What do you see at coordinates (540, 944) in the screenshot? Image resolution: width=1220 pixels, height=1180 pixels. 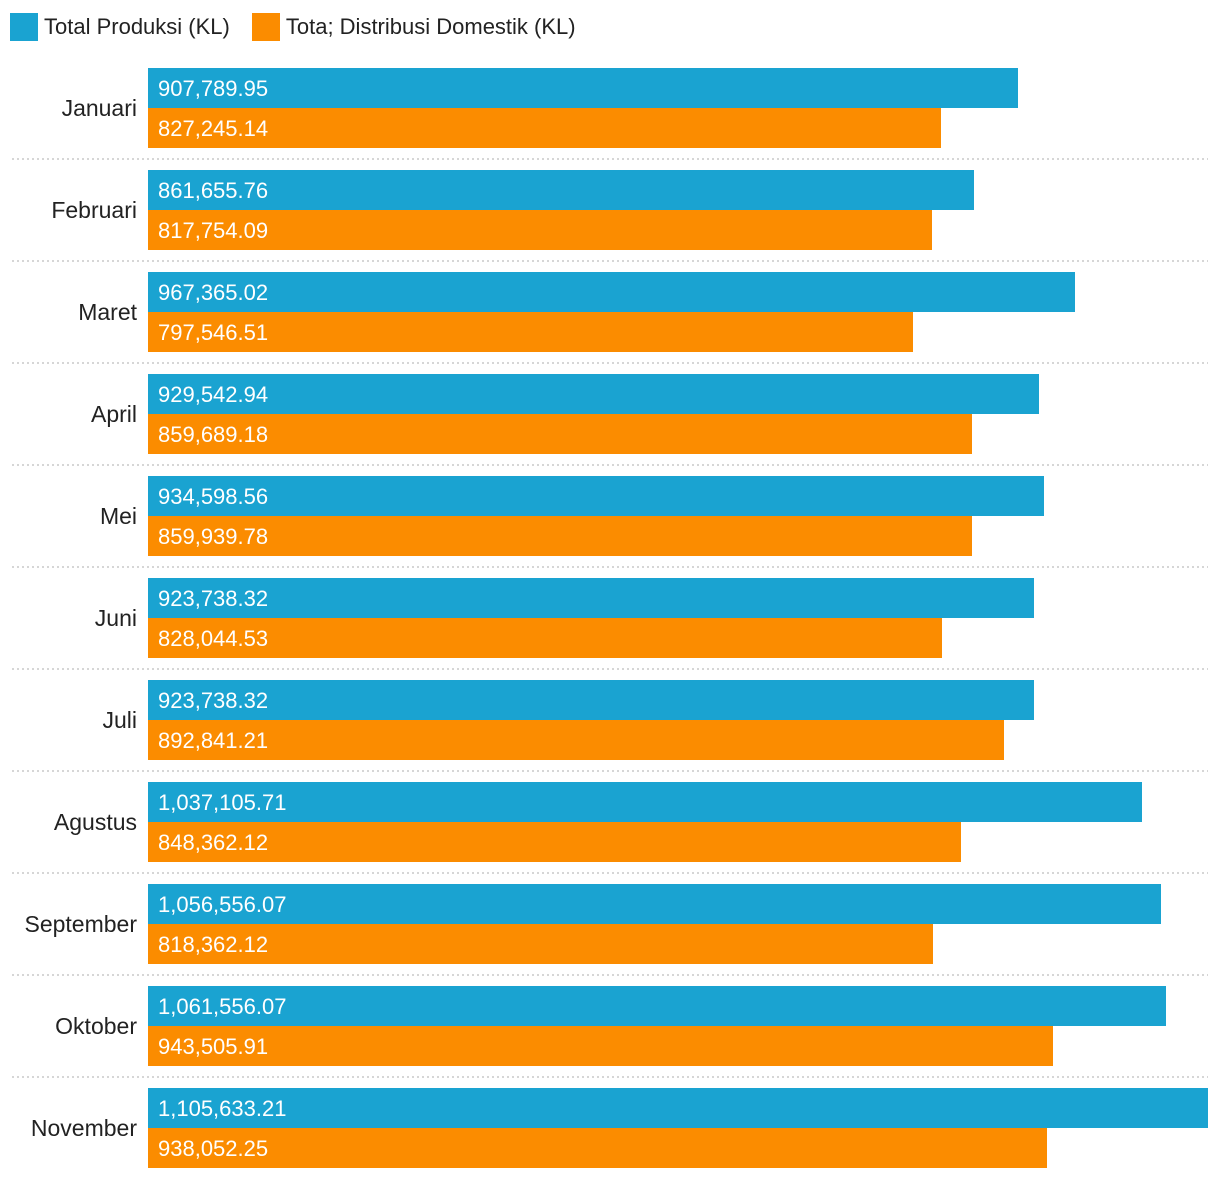 I see `bar-distribusi-domestik-september` at bounding box center [540, 944].